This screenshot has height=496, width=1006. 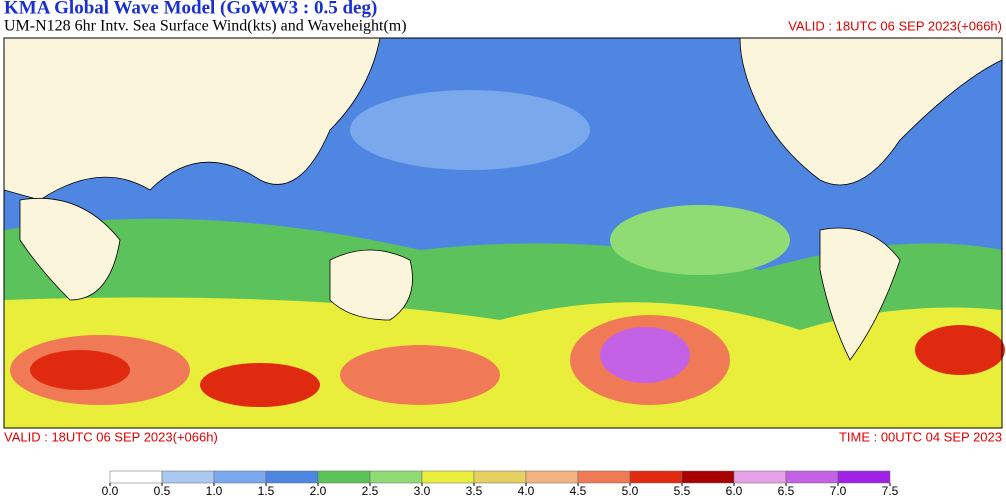 I want to click on land-south-america, so click(x=860, y=294).